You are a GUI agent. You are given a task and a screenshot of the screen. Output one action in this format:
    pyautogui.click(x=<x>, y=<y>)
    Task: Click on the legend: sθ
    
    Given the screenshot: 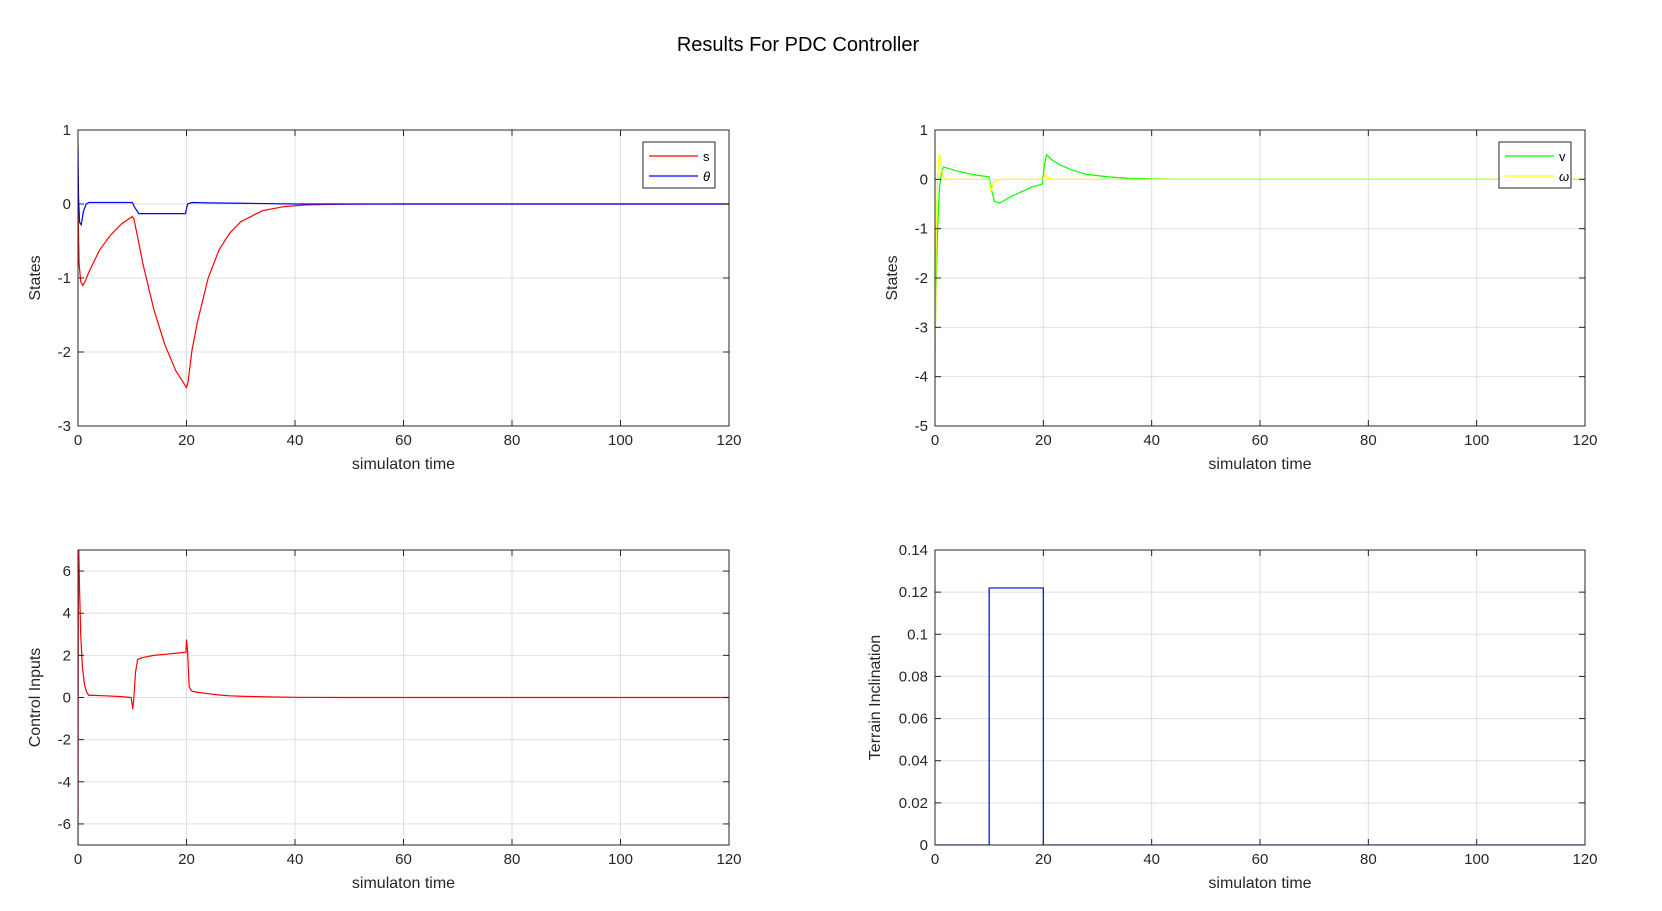 What is the action you would take?
    pyautogui.click(x=679, y=165)
    